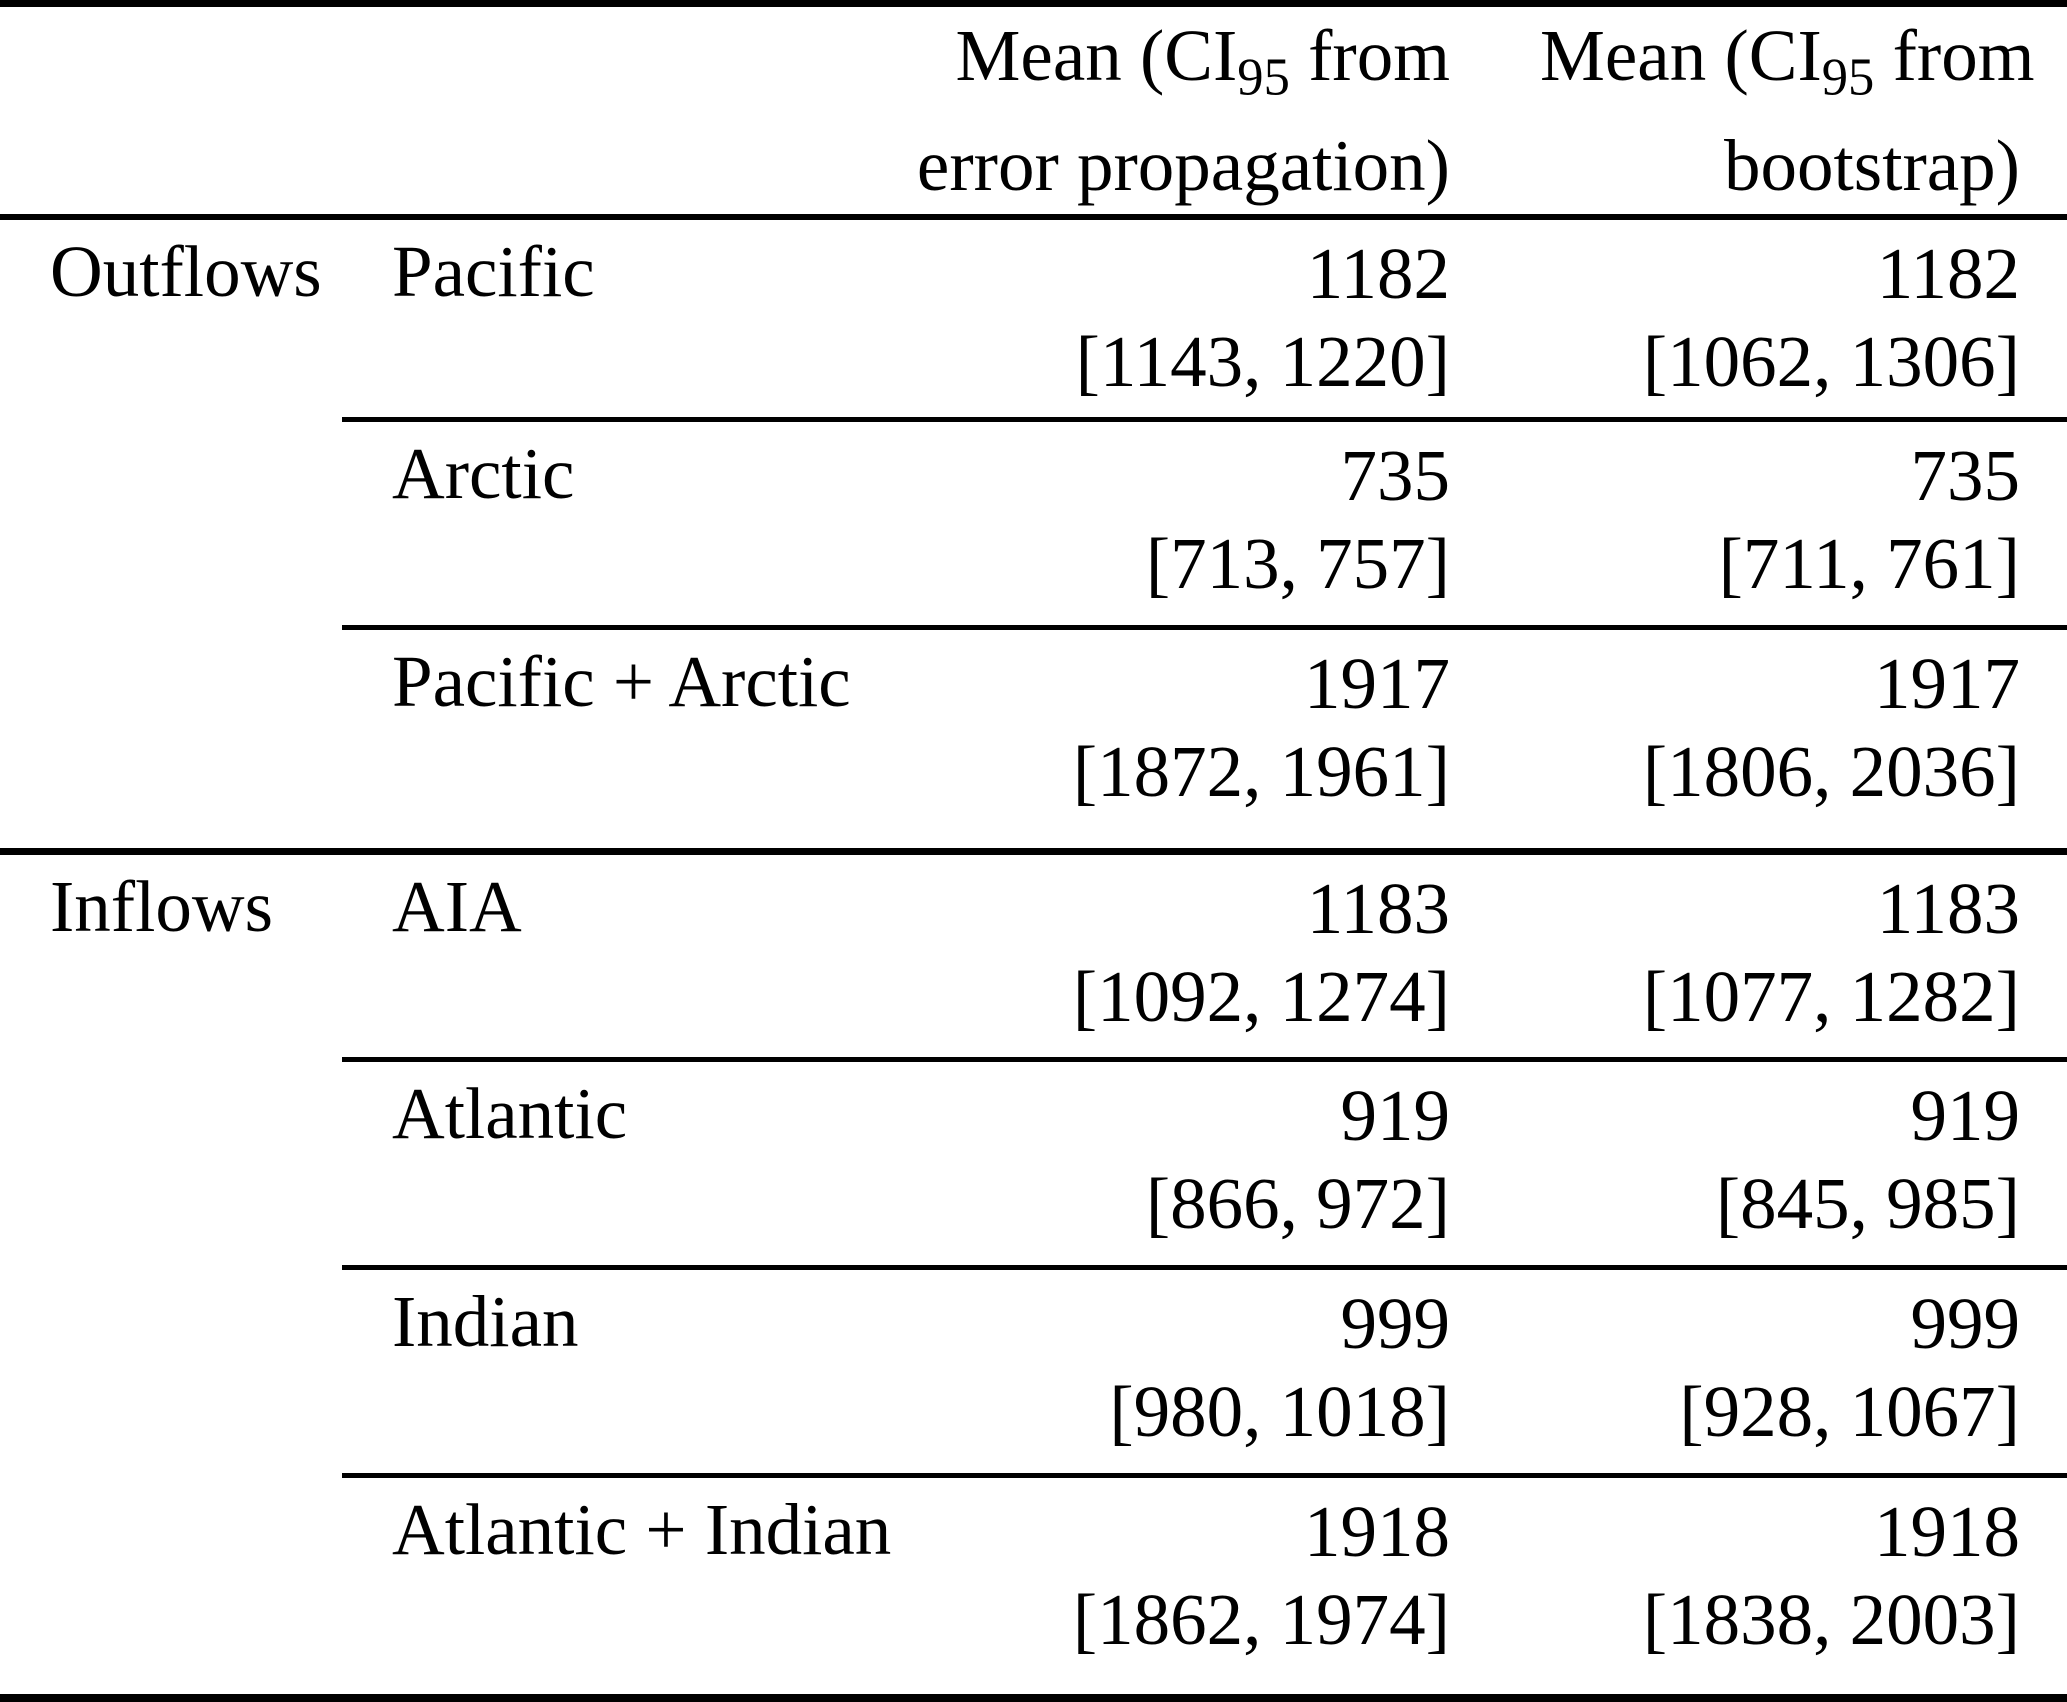 This screenshot has width=2067, height=1702. I want to click on ci-value: [928, 1067], so click(1849, 1411).